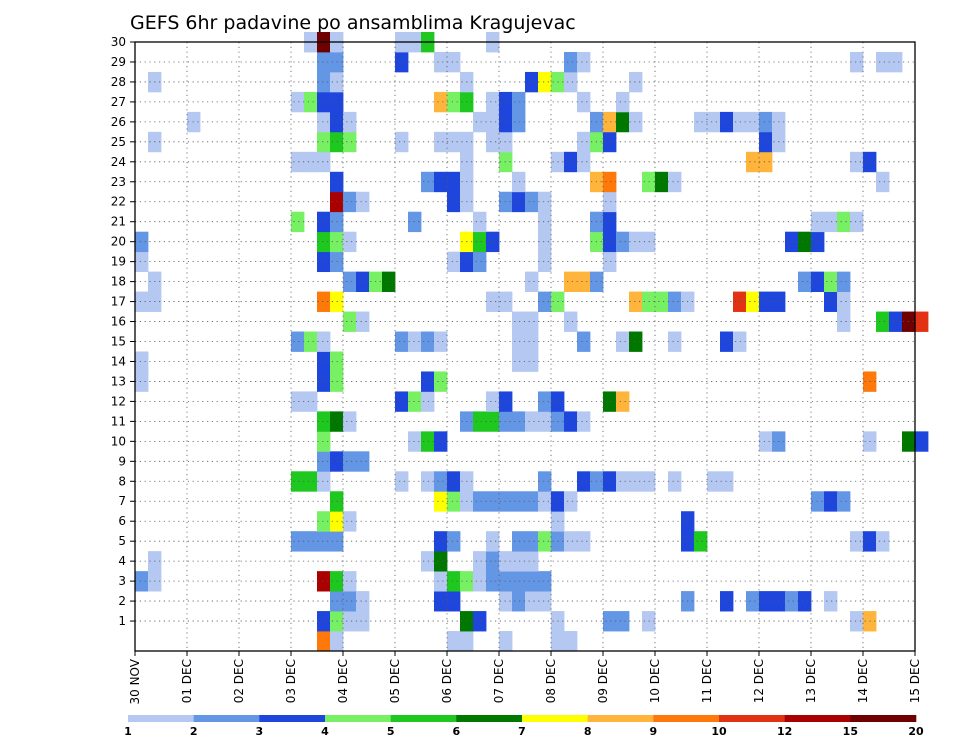  Describe the element at coordinates (916, 731) in the screenshot. I see `colorbar-label: 20` at that location.